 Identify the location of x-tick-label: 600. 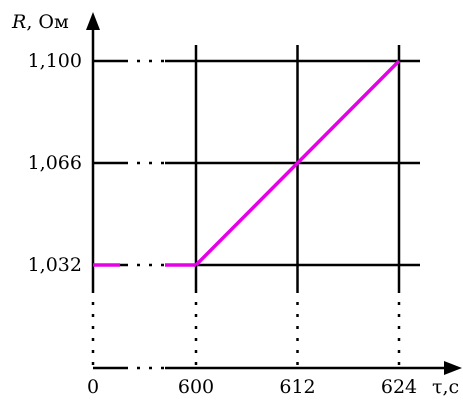
(196, 387).